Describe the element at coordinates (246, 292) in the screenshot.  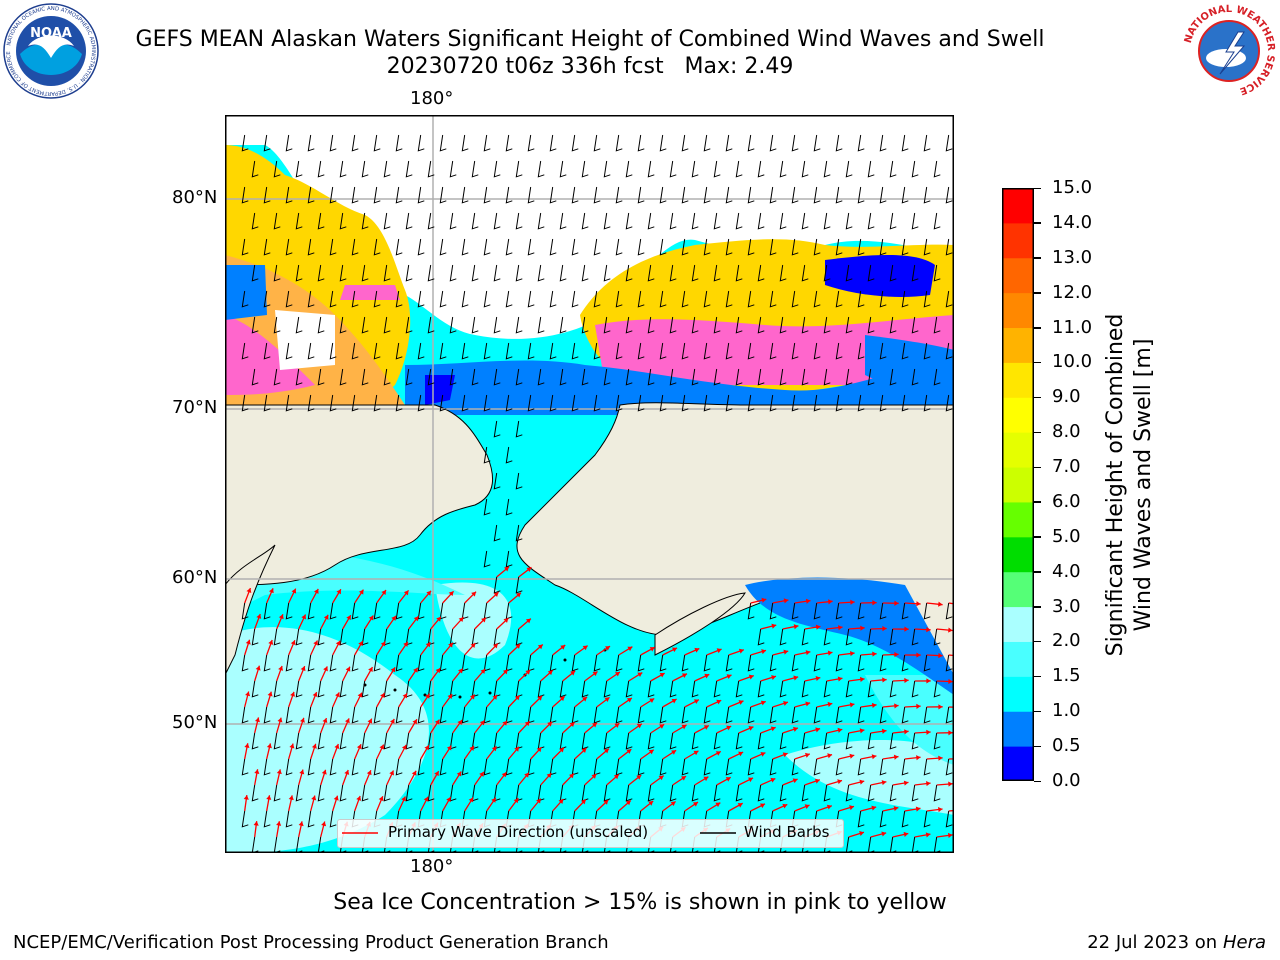
I see `open-water-west` at that location.